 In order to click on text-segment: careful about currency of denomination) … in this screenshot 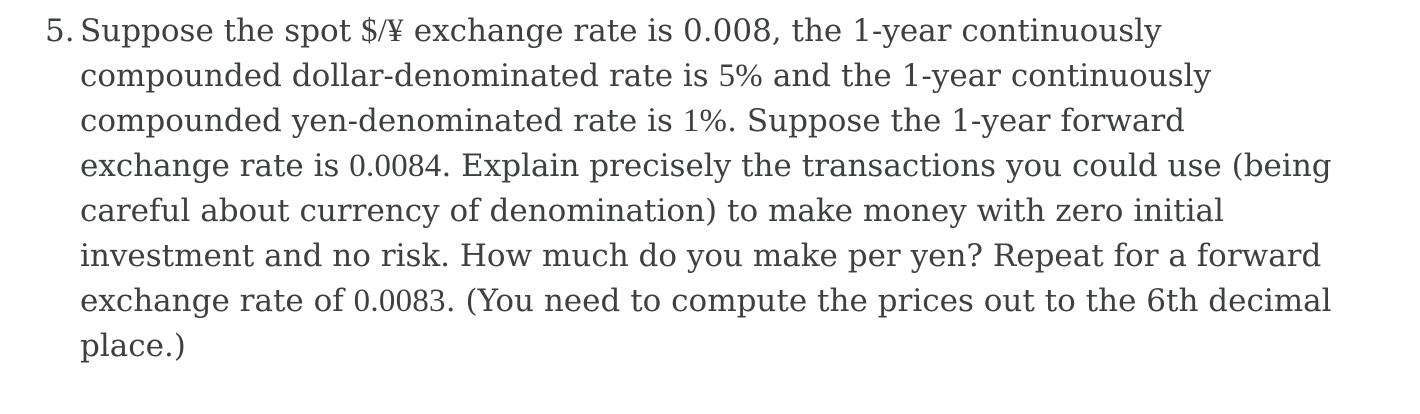, I will do `click(652, 211)`.